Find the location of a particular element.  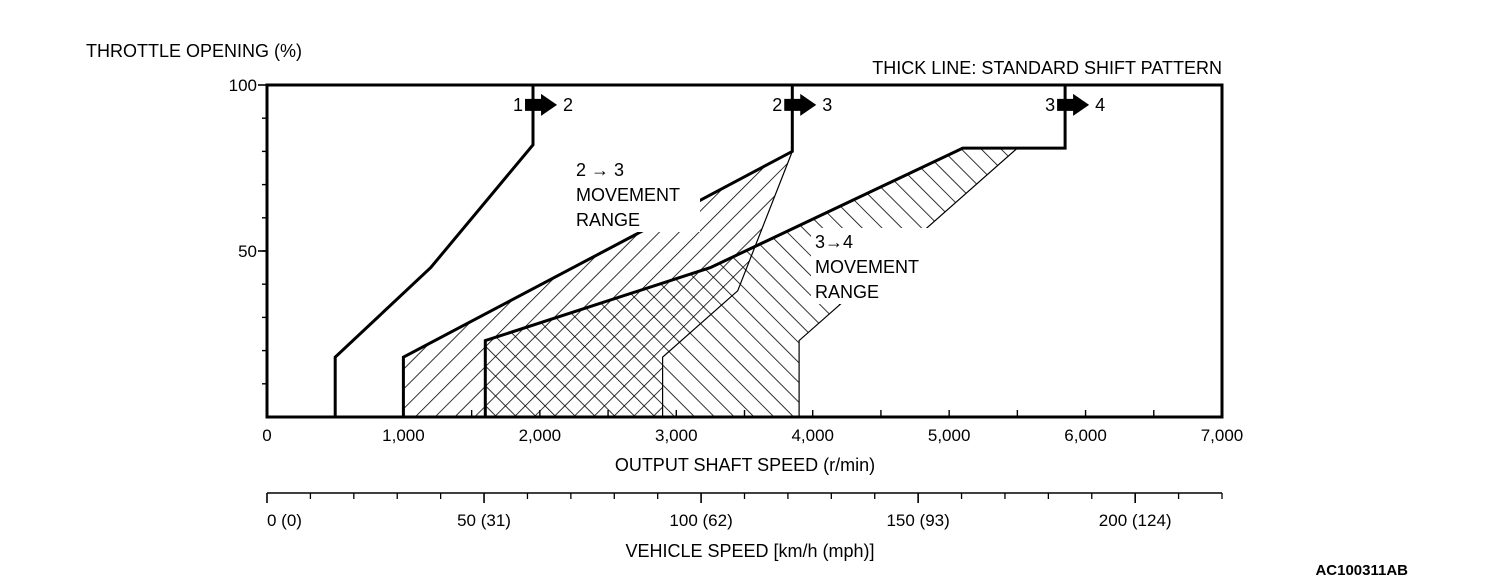

vehicle-speed-tick-label: 150 (93) is located at coordinates (917, 520).